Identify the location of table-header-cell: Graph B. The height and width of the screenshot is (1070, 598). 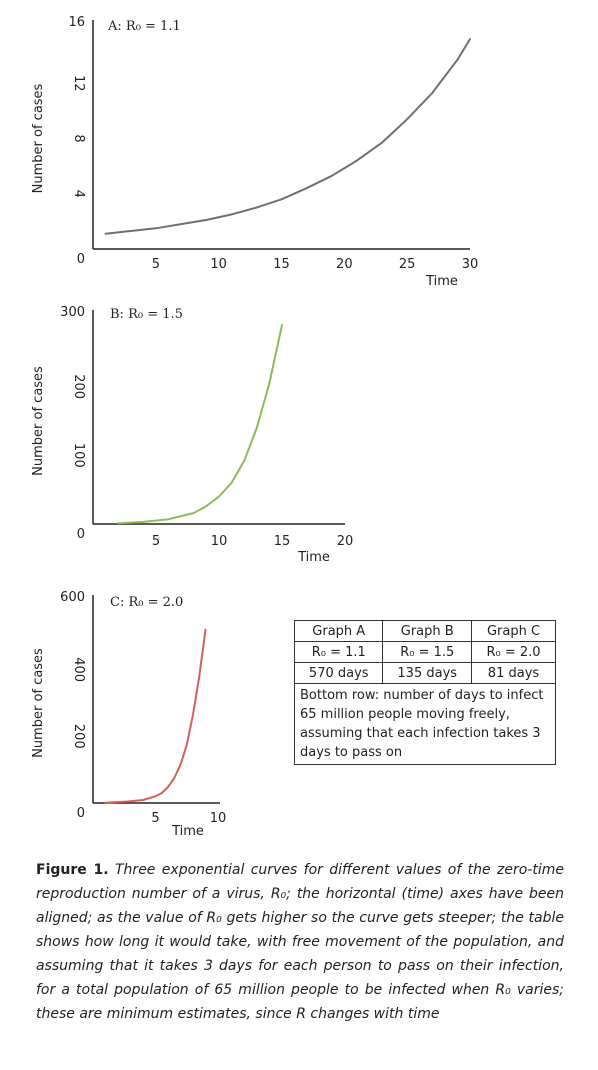
(427, 631).